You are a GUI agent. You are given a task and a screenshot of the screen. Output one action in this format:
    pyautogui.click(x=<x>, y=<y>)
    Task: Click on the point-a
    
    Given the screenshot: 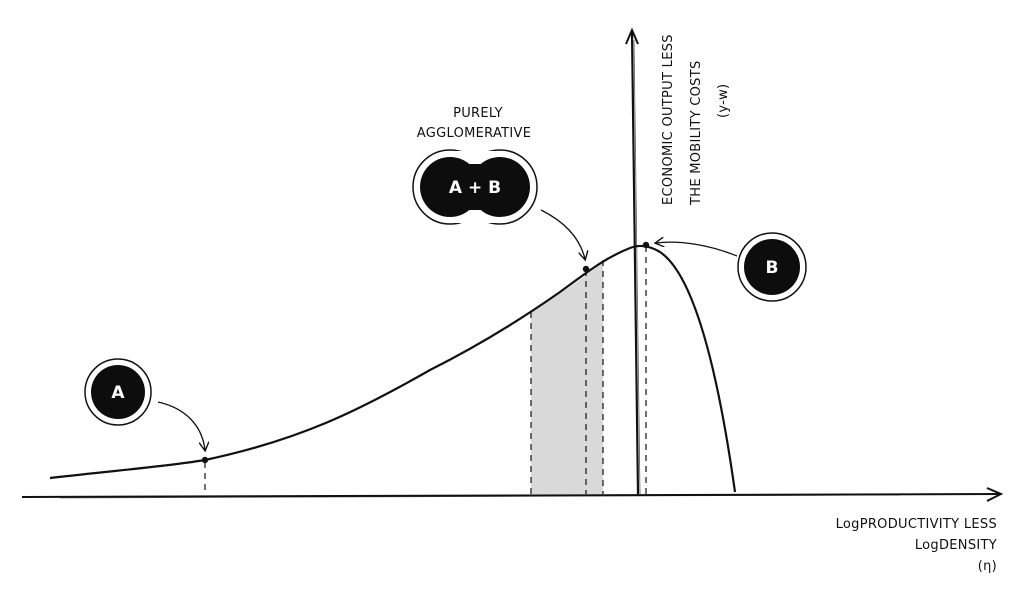 What is the action you would take?
    pyautogui.click(x=205, y=460)
    